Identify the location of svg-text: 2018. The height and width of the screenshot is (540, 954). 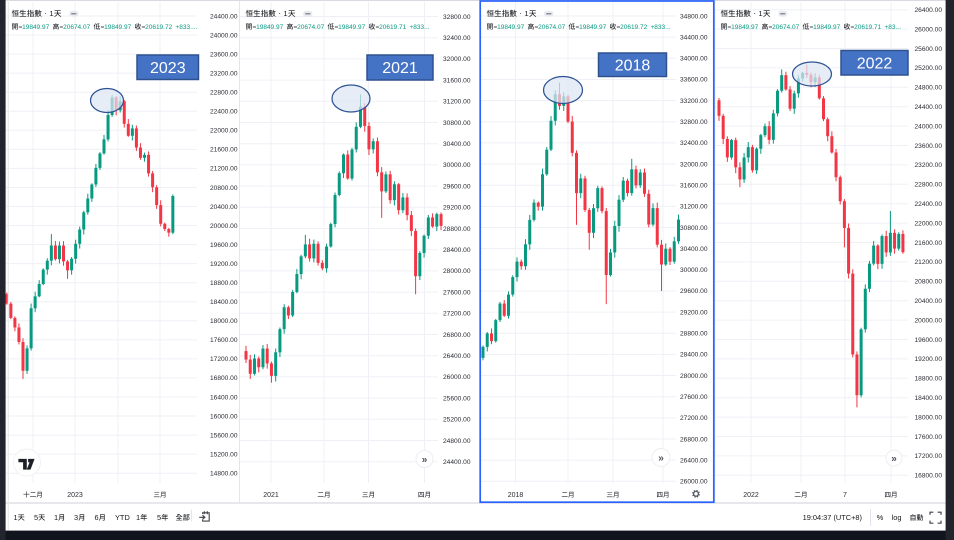
(516, 495).